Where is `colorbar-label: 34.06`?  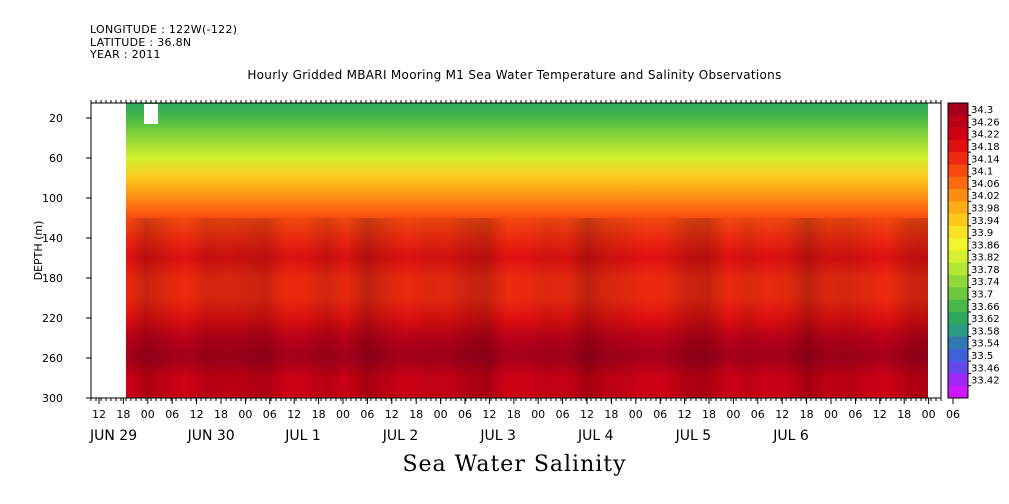 colorbar-label: 34.06 is located at coordinates (985, 184).